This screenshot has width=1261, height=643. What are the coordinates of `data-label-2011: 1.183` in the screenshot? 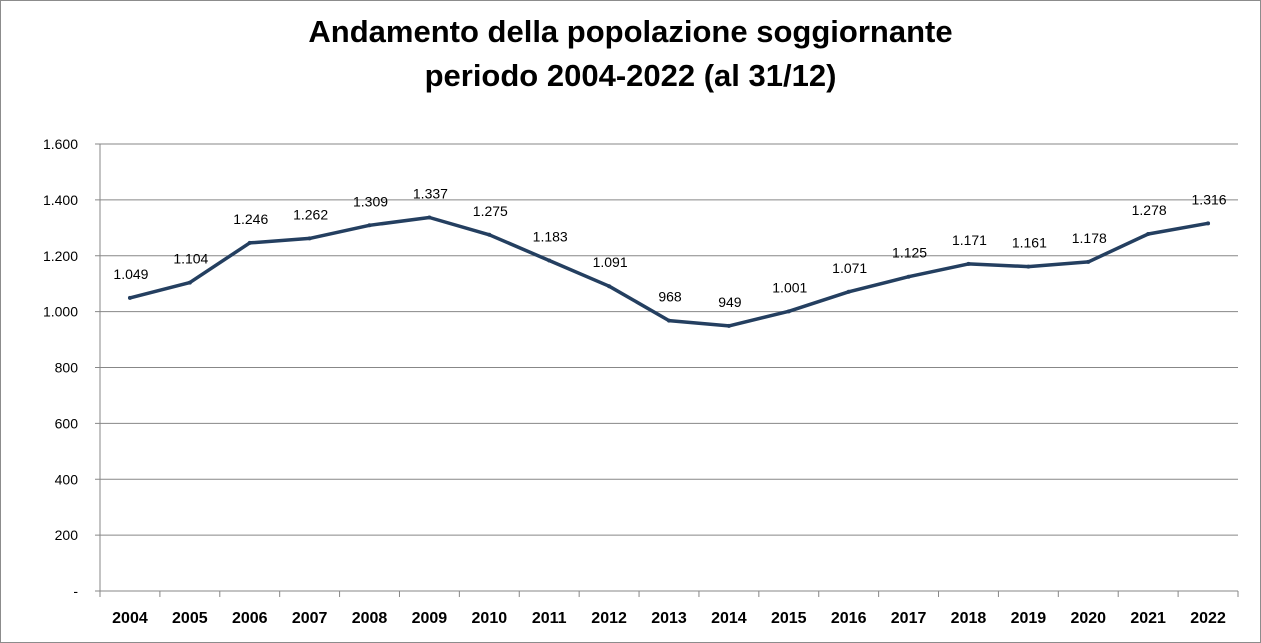 It's located at (550, 236).